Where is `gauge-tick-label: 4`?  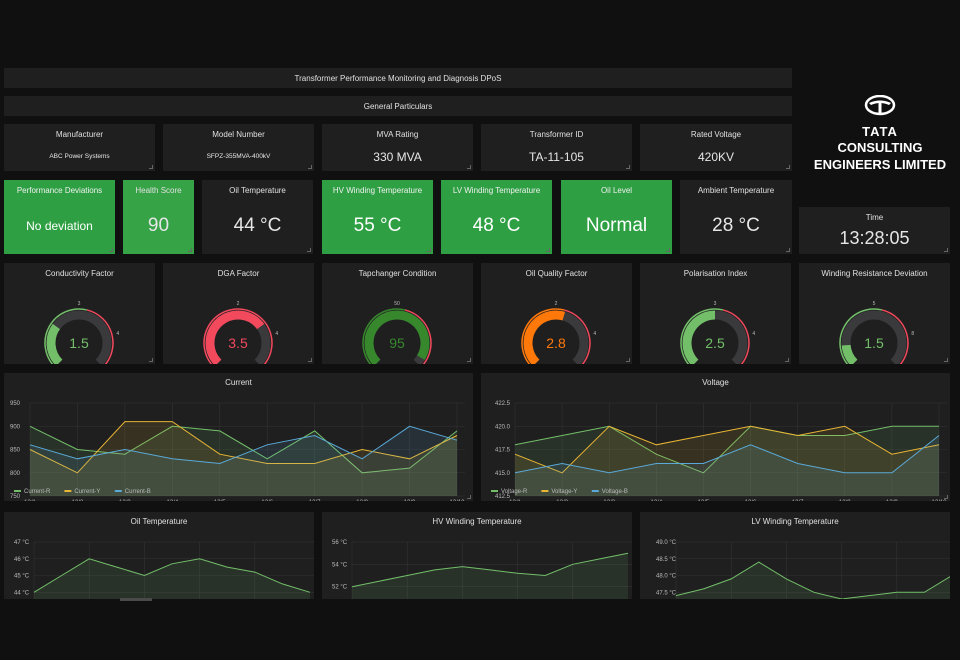
gauge-tick-label: 4 is located at coordinates (276, 334).